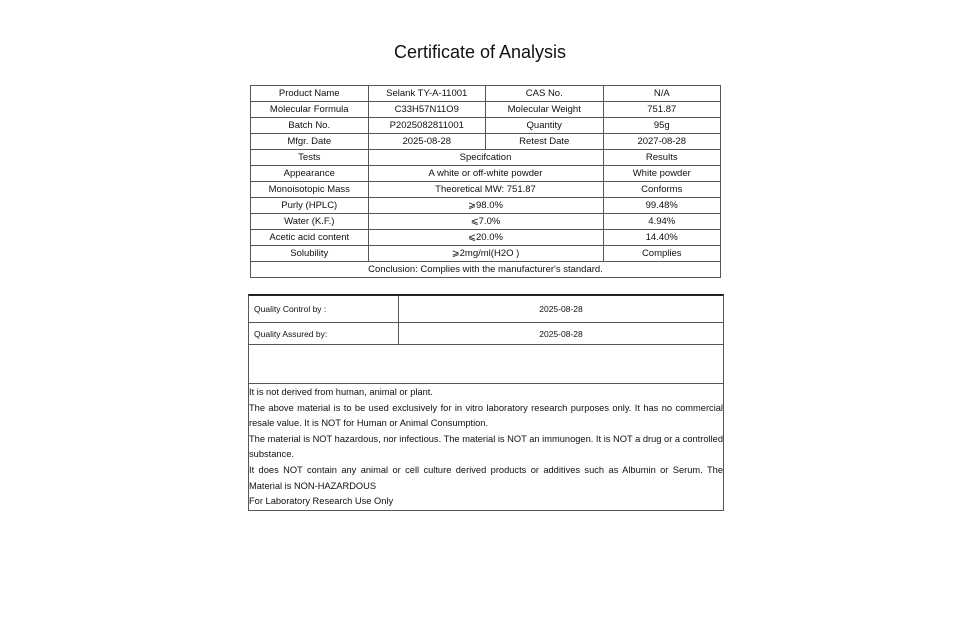 The image size is (960, 618). What do you see at coordinates (309, 253) in the screenshot?
I see `test-name: Solubility` at bounding box center [309, 253].